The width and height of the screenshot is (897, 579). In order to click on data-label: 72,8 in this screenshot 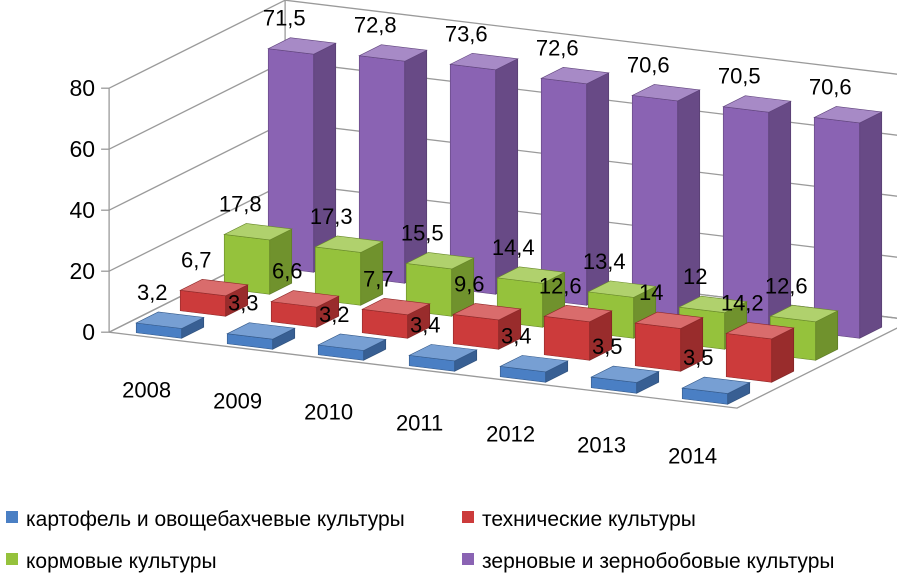, I will do `click(375, 25)`.